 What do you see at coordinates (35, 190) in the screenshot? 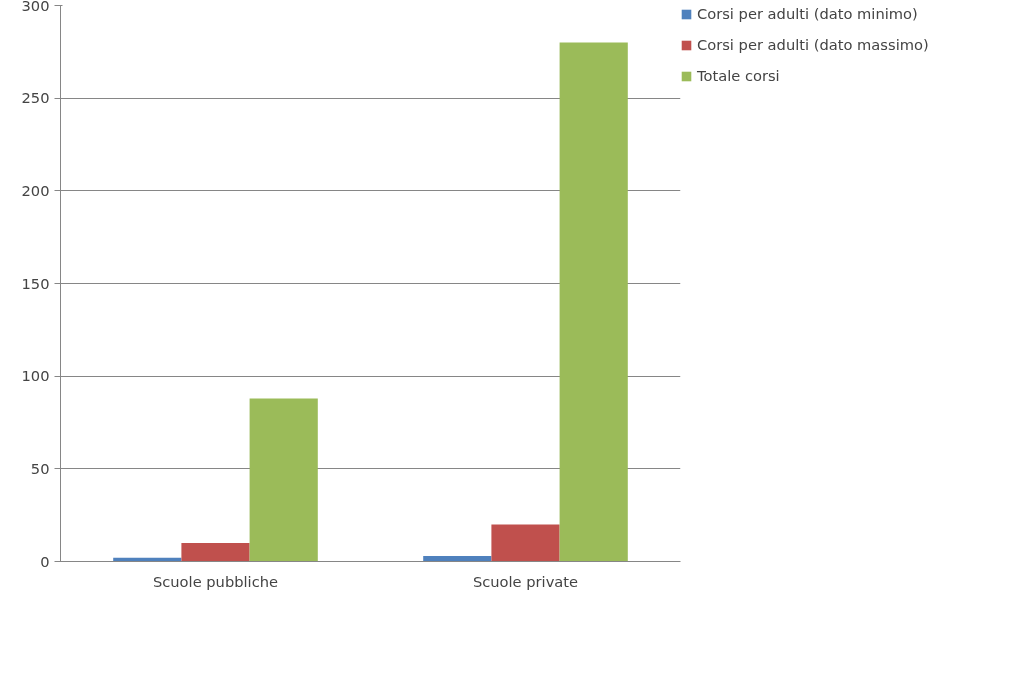
I see `y-tick-label: 200` at bounding box center [35, 190].